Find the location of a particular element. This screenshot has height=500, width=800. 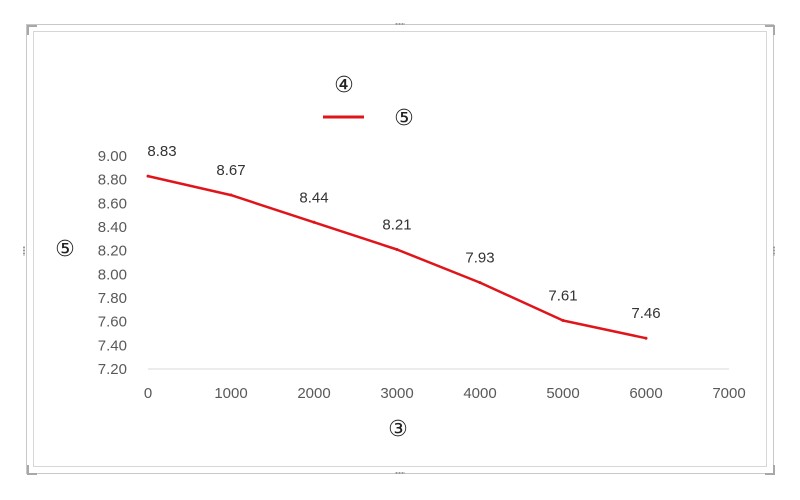

y-tick-label: 7.40 is located at coordinates (112, 345).